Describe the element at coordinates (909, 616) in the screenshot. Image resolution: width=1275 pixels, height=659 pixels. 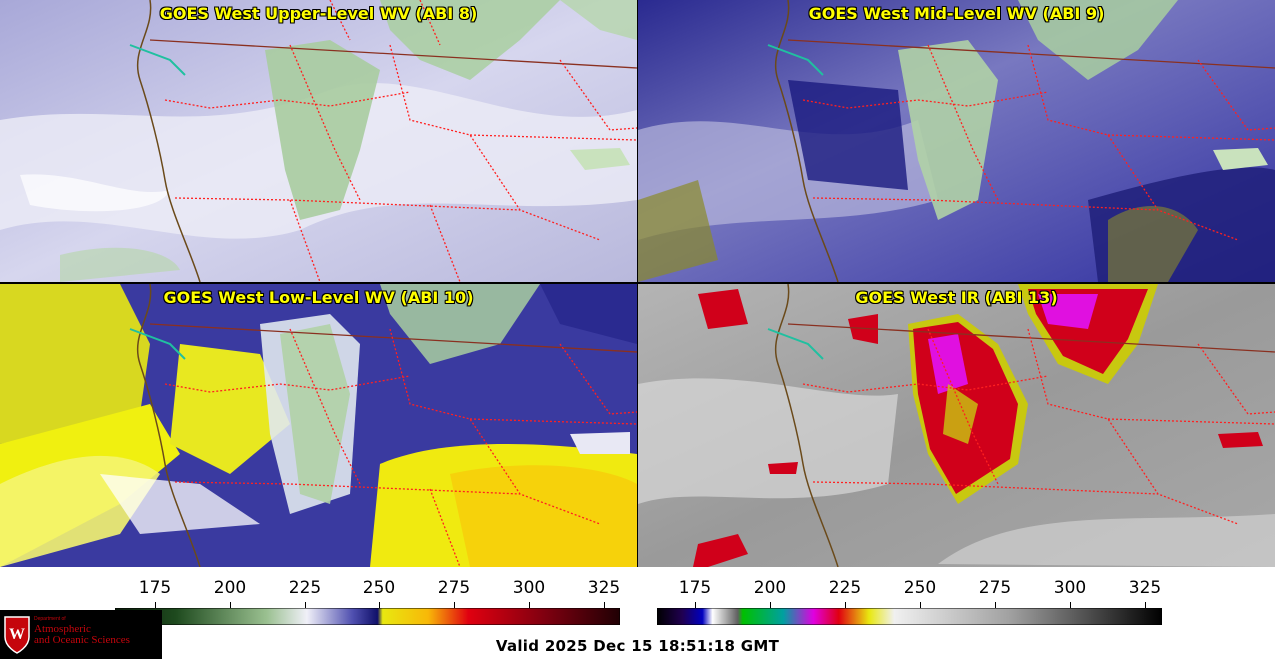
I see `ir-colorbar-strip` at that location.